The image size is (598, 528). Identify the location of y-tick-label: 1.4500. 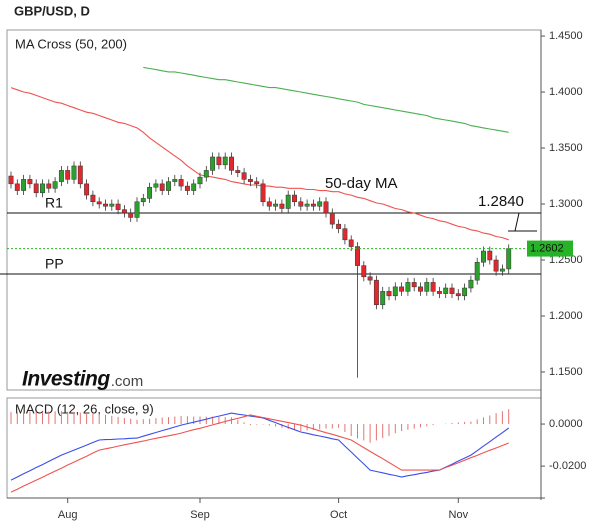
(566, 36).